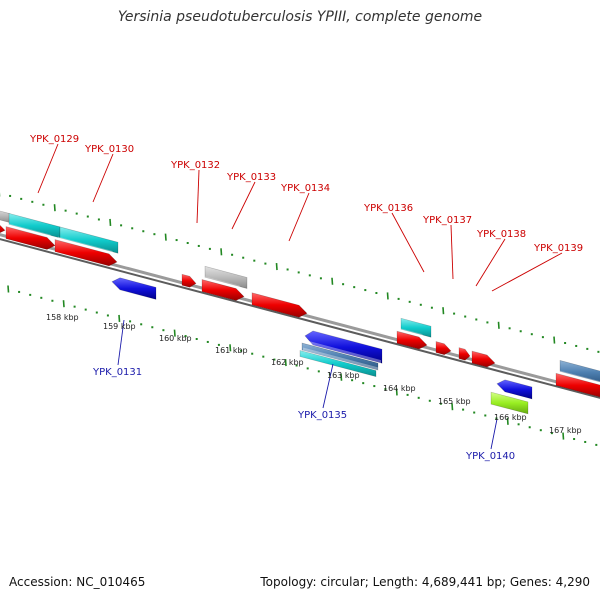  I want to click on gene-label-ypk-0134: YPK_0134, so click(305, 188).